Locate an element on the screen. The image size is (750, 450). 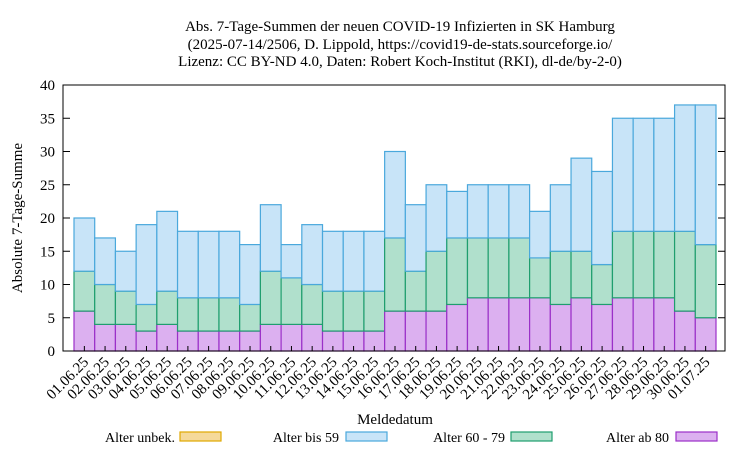
y-tick-label-15: 15 is located at coordinates (47, 252).